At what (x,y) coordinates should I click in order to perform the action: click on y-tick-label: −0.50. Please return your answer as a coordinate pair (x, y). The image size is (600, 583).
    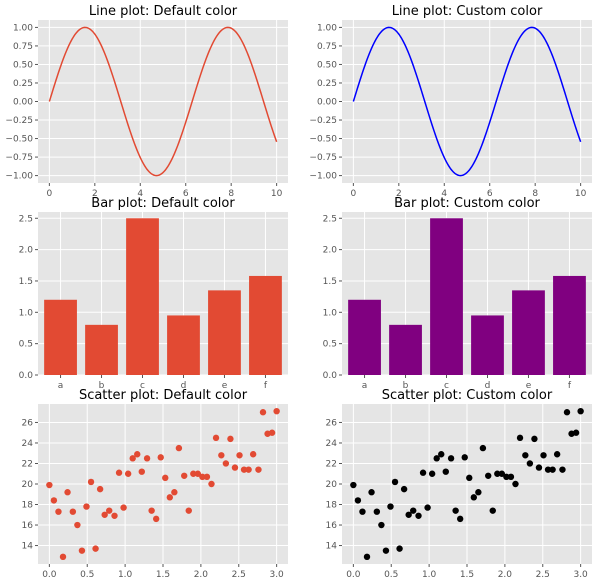
    Looking at the image, I should click on (323, 140).